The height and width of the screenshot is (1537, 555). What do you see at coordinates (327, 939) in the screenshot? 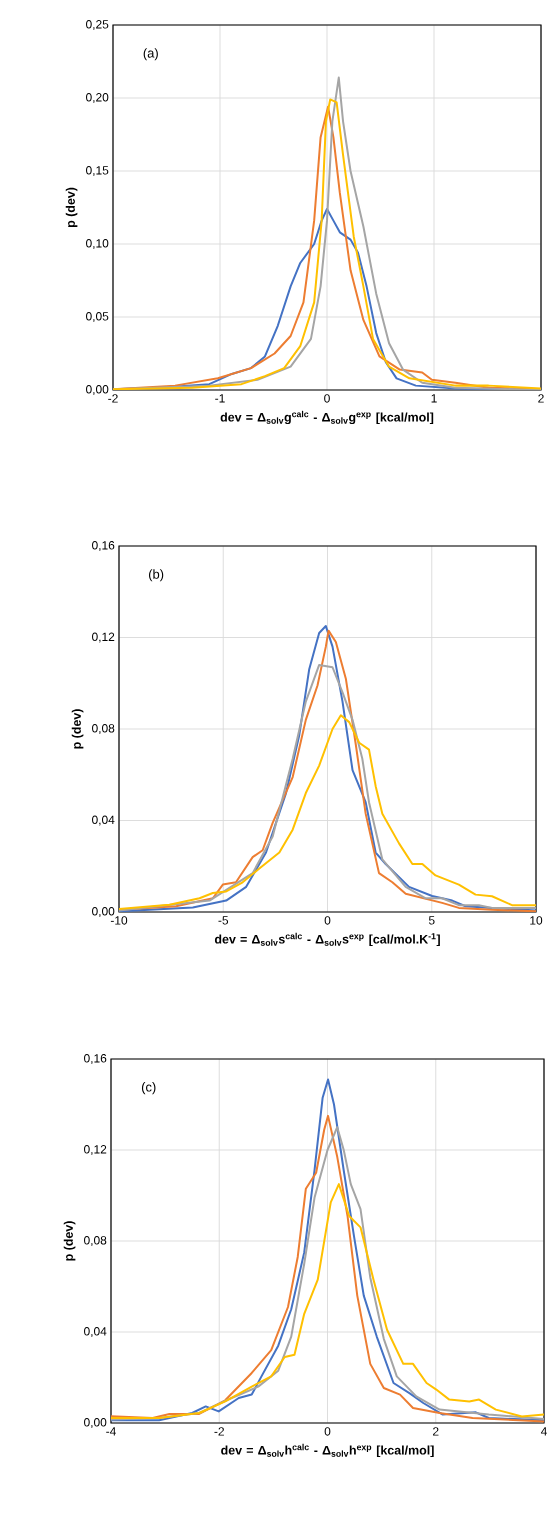
I see `text: dev = Δ$_{solv}$s$^{calc}$ - Δ$_{solv}$s$^{exp}$ [cal/mol.K$^{-1}$]` at bounding box center [327, 939].